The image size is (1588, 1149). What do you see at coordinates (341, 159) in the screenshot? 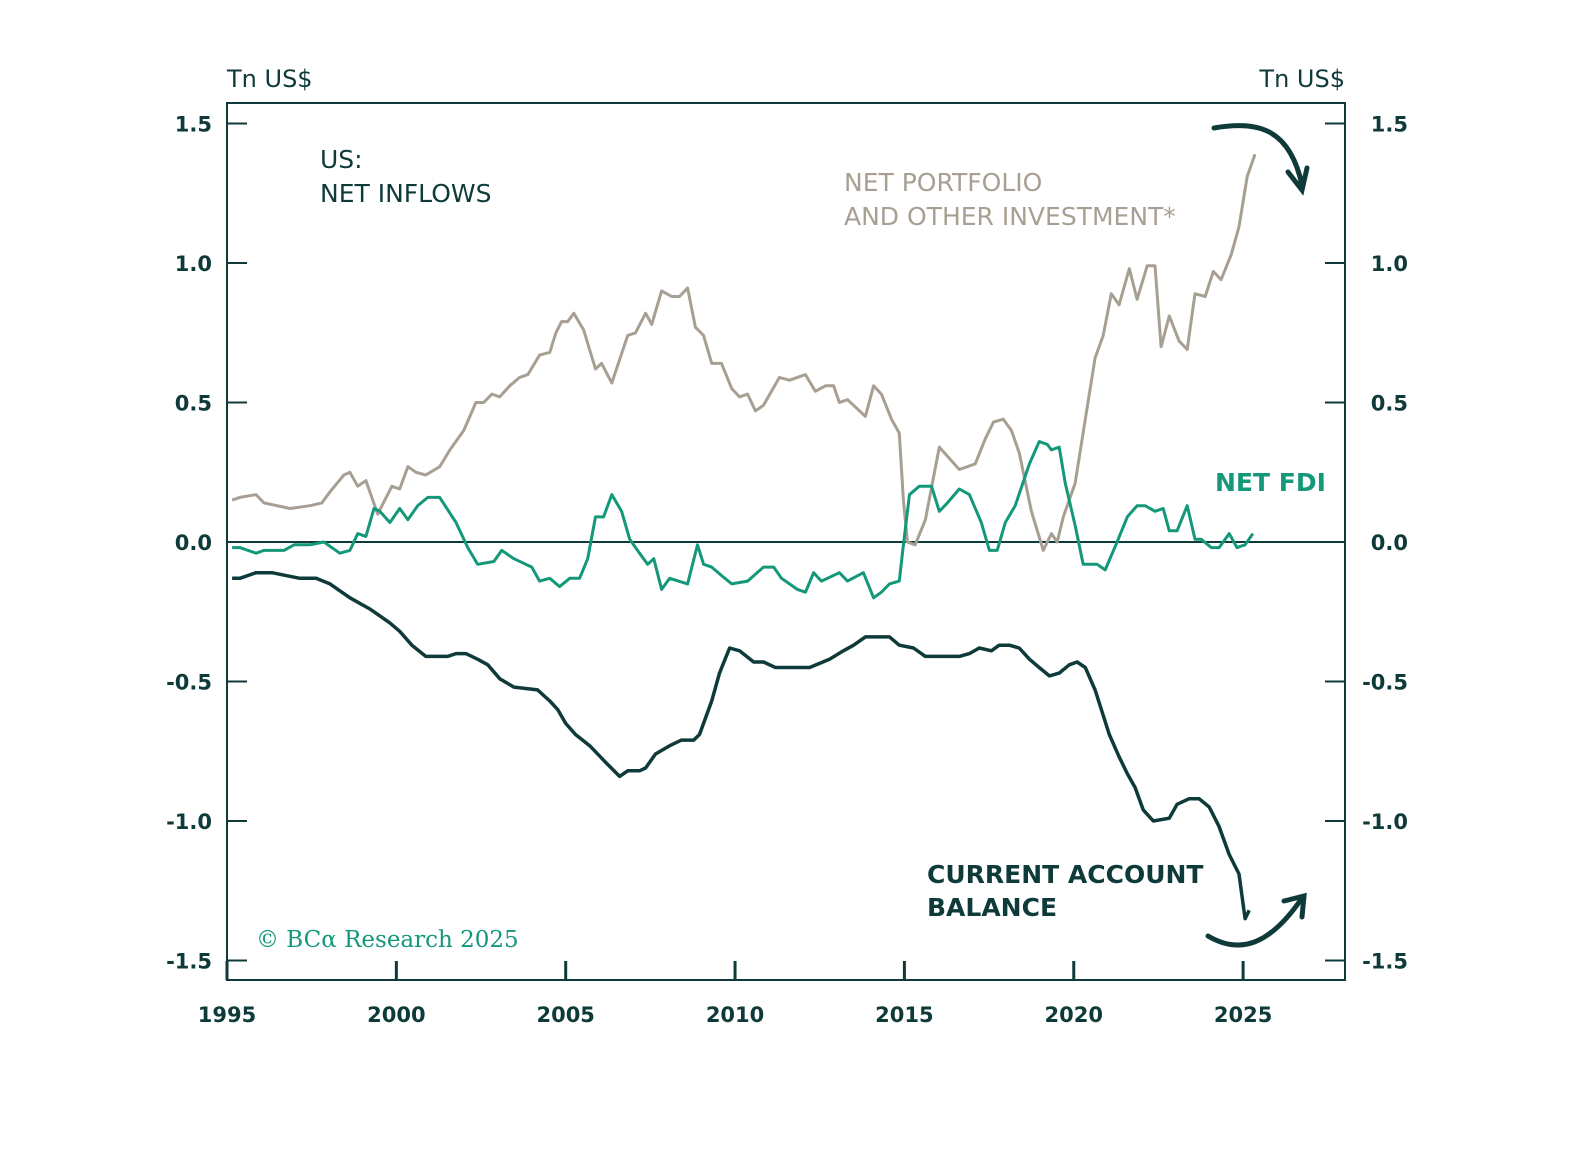
I see `chart-title: US:` at bounding box center [341, 159].